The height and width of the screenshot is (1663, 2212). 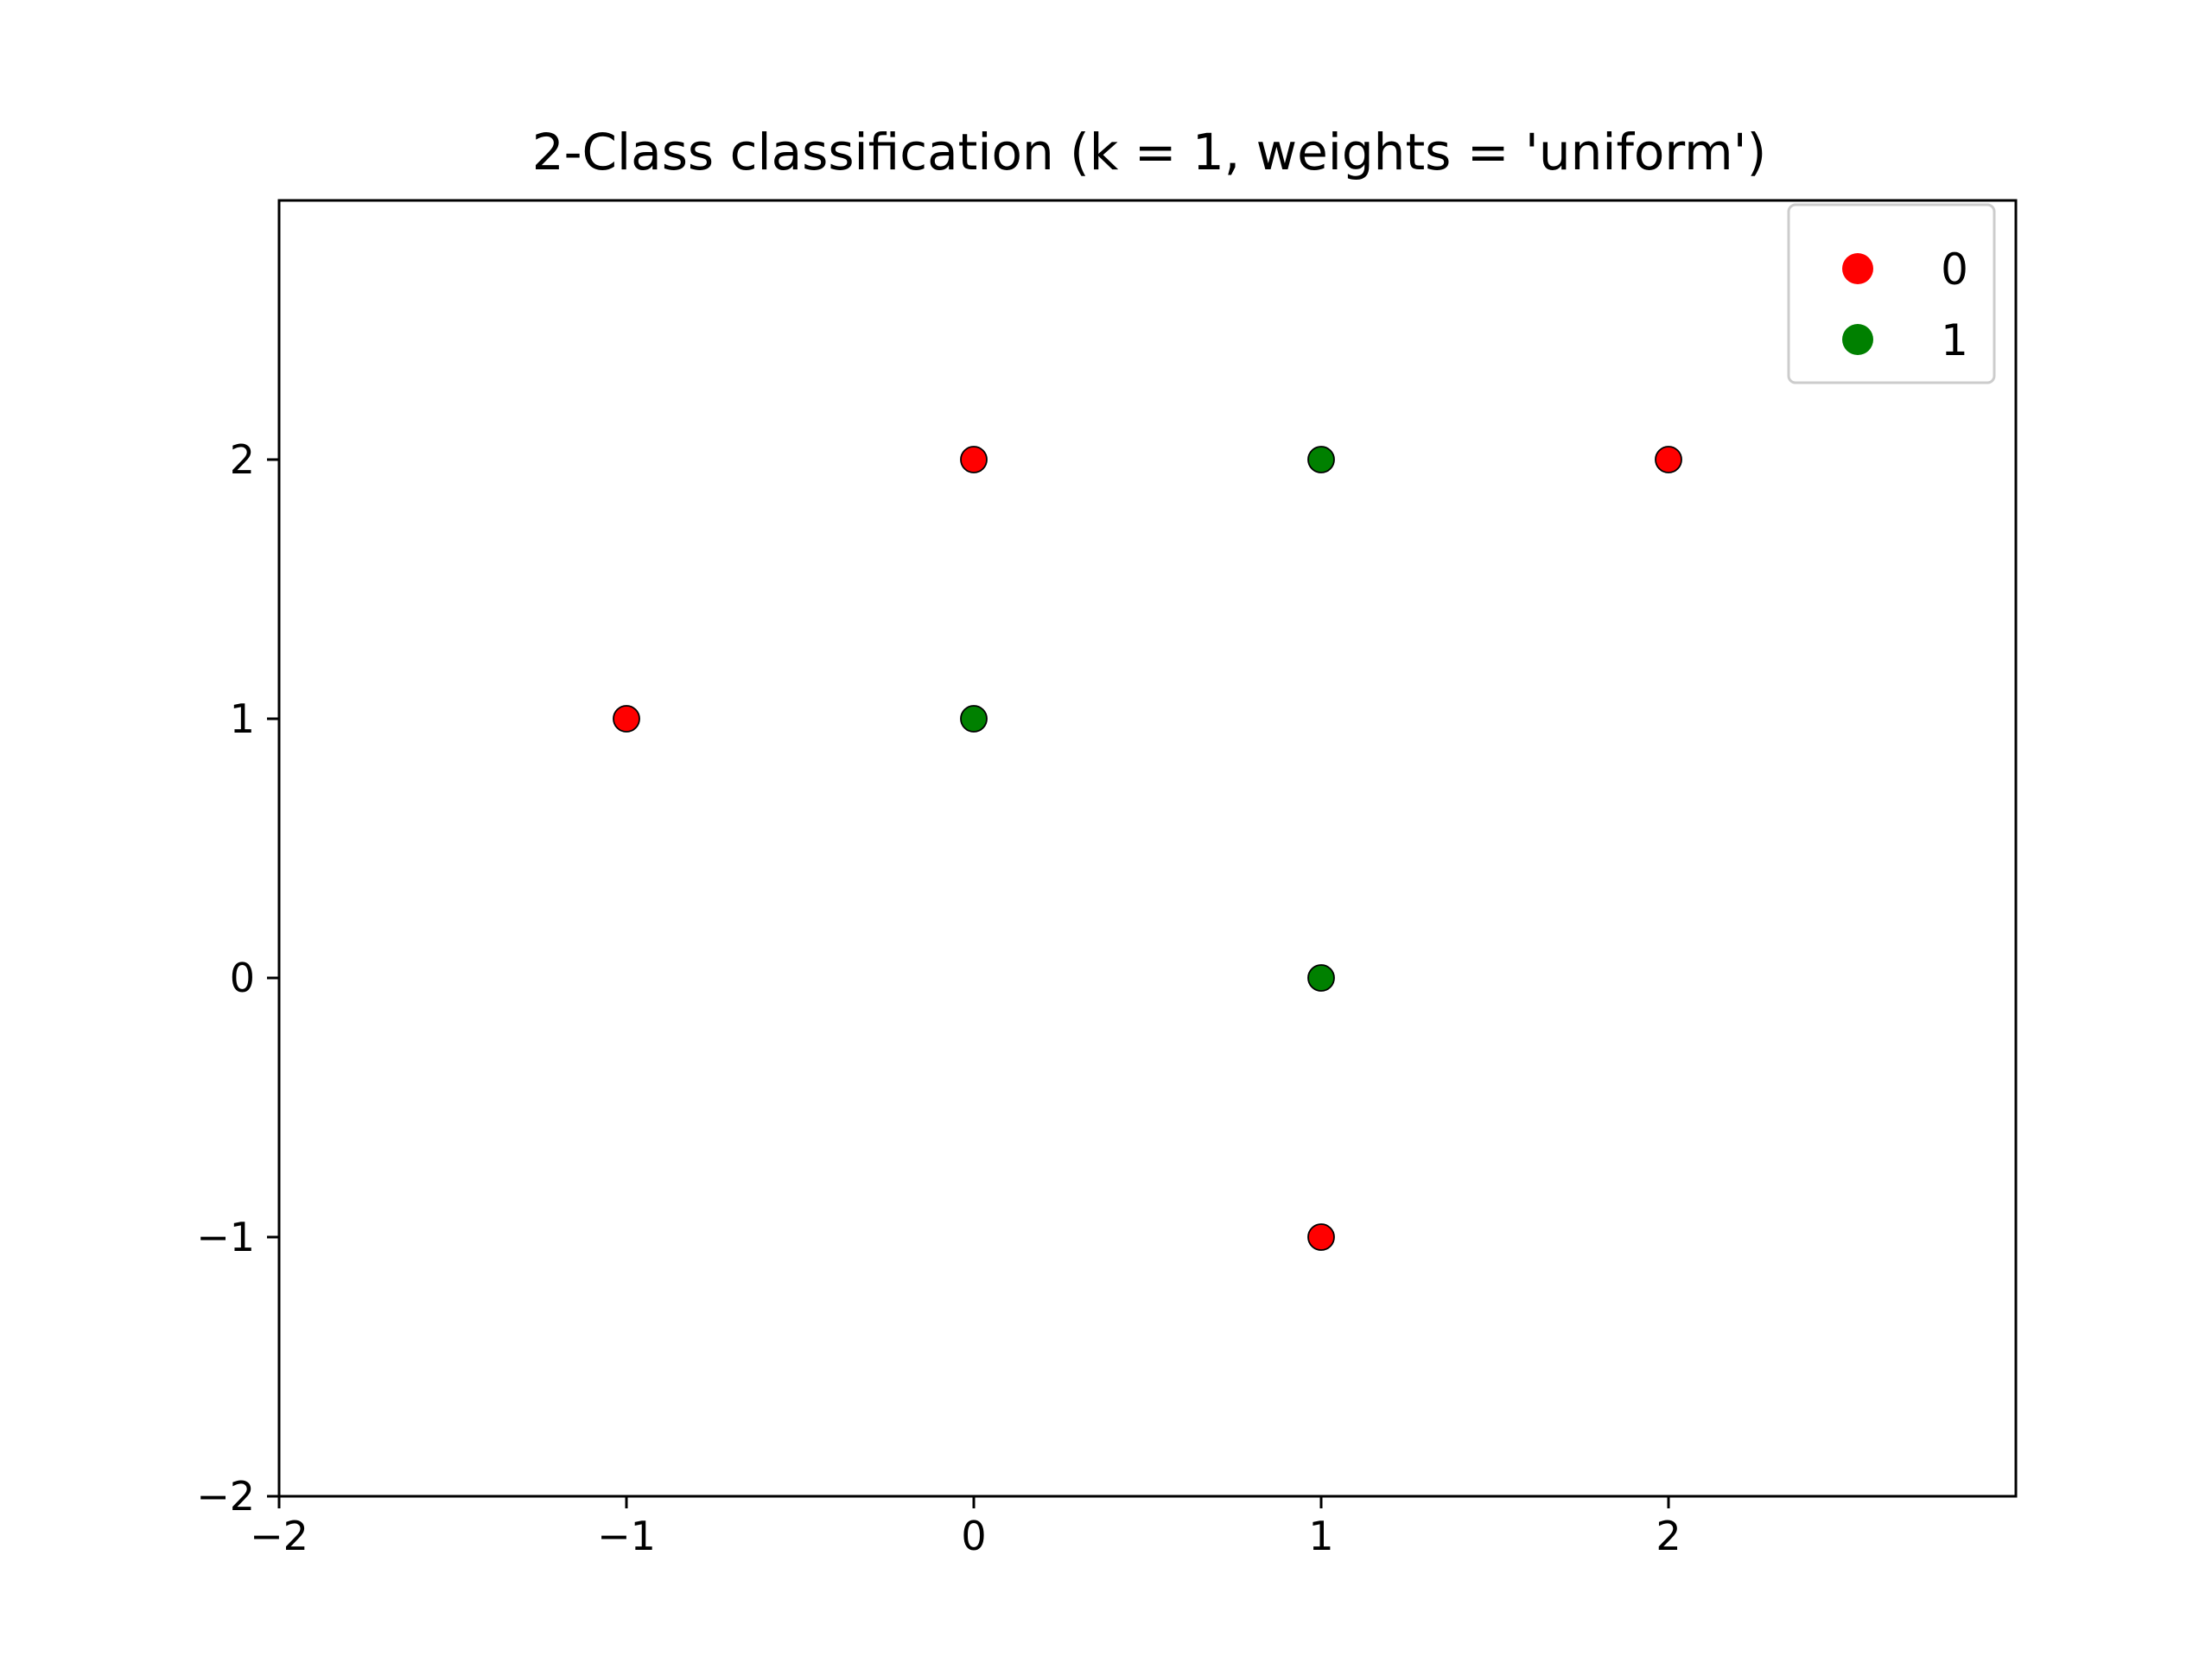 What do you see at coordinates (242, 719) in the screenshot?
I see `y-tick-label: 1` at bounding box center [242, 719].